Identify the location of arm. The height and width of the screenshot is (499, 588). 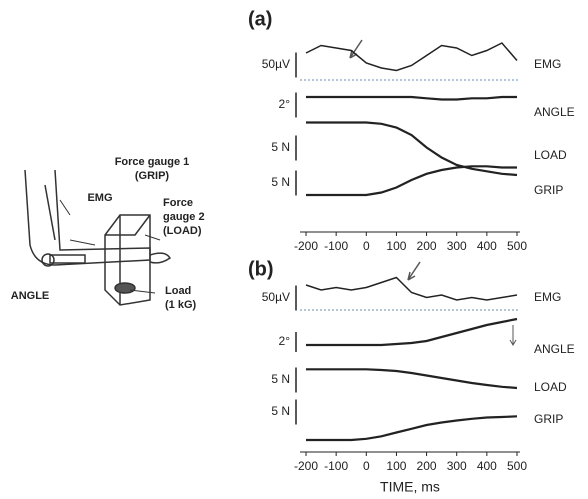
(87, 217).